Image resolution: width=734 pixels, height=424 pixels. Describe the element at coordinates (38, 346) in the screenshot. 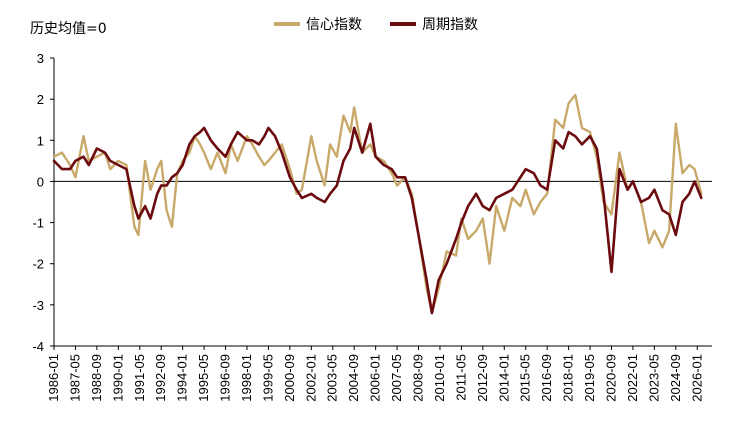

I see `y-tick-label: -4` at that location.